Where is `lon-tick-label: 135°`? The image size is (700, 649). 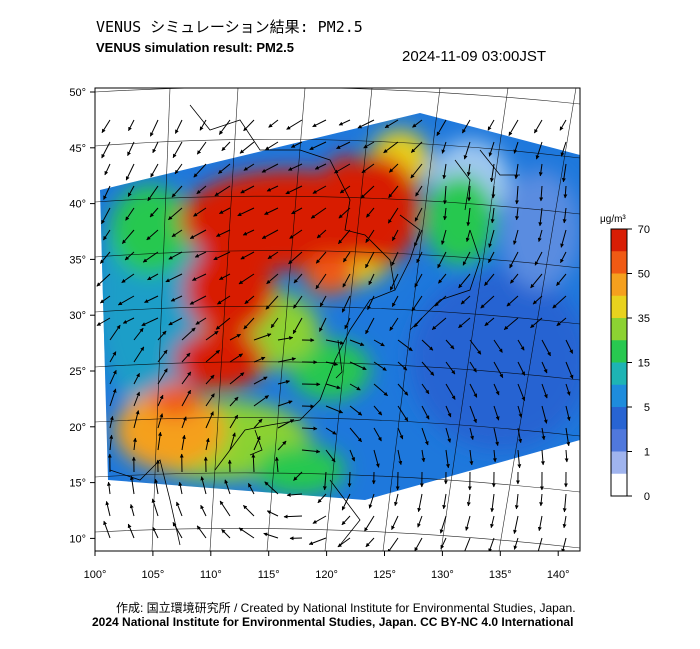
lon-tick-label: 135° is located at coordinates (500, 575).